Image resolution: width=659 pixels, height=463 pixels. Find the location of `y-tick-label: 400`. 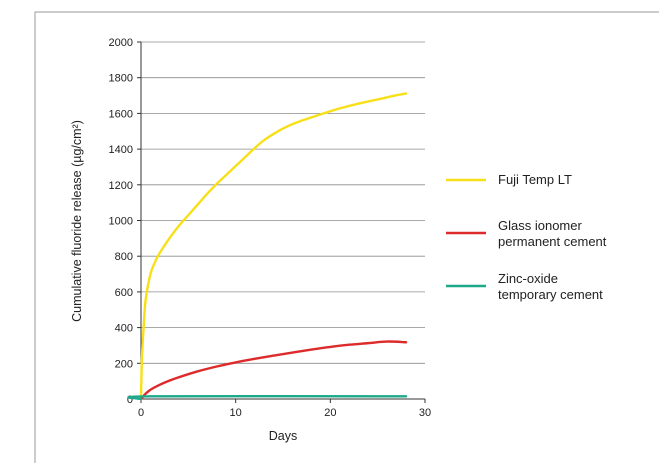

y-tick-label: 400 is located at coordinates (124, 329).